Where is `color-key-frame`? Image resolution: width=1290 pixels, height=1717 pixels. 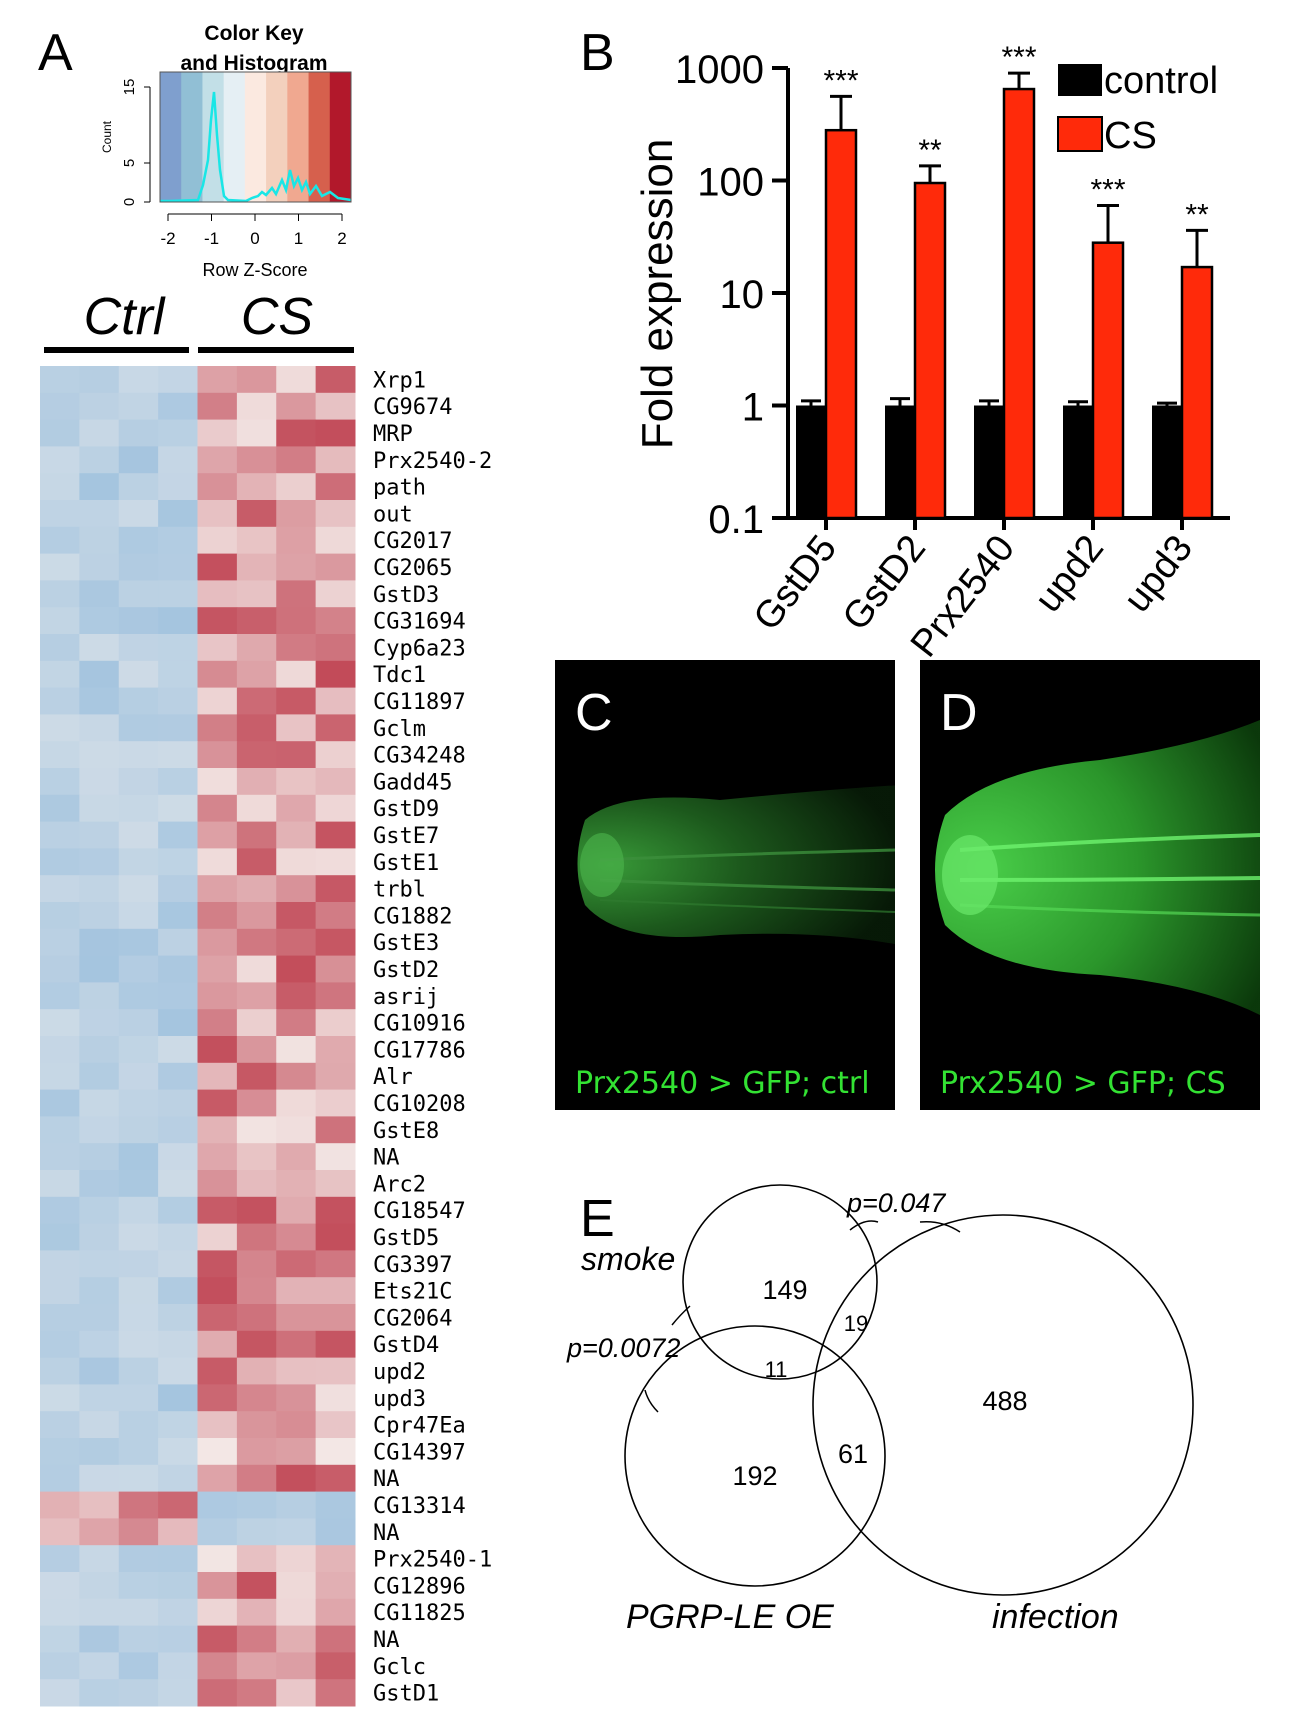
color-key-frame is located at coordinates (255, 137).